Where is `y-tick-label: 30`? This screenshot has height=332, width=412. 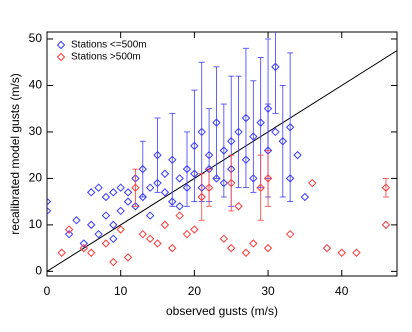 y-tick-label: 30 is located at coordinates (36, 131).